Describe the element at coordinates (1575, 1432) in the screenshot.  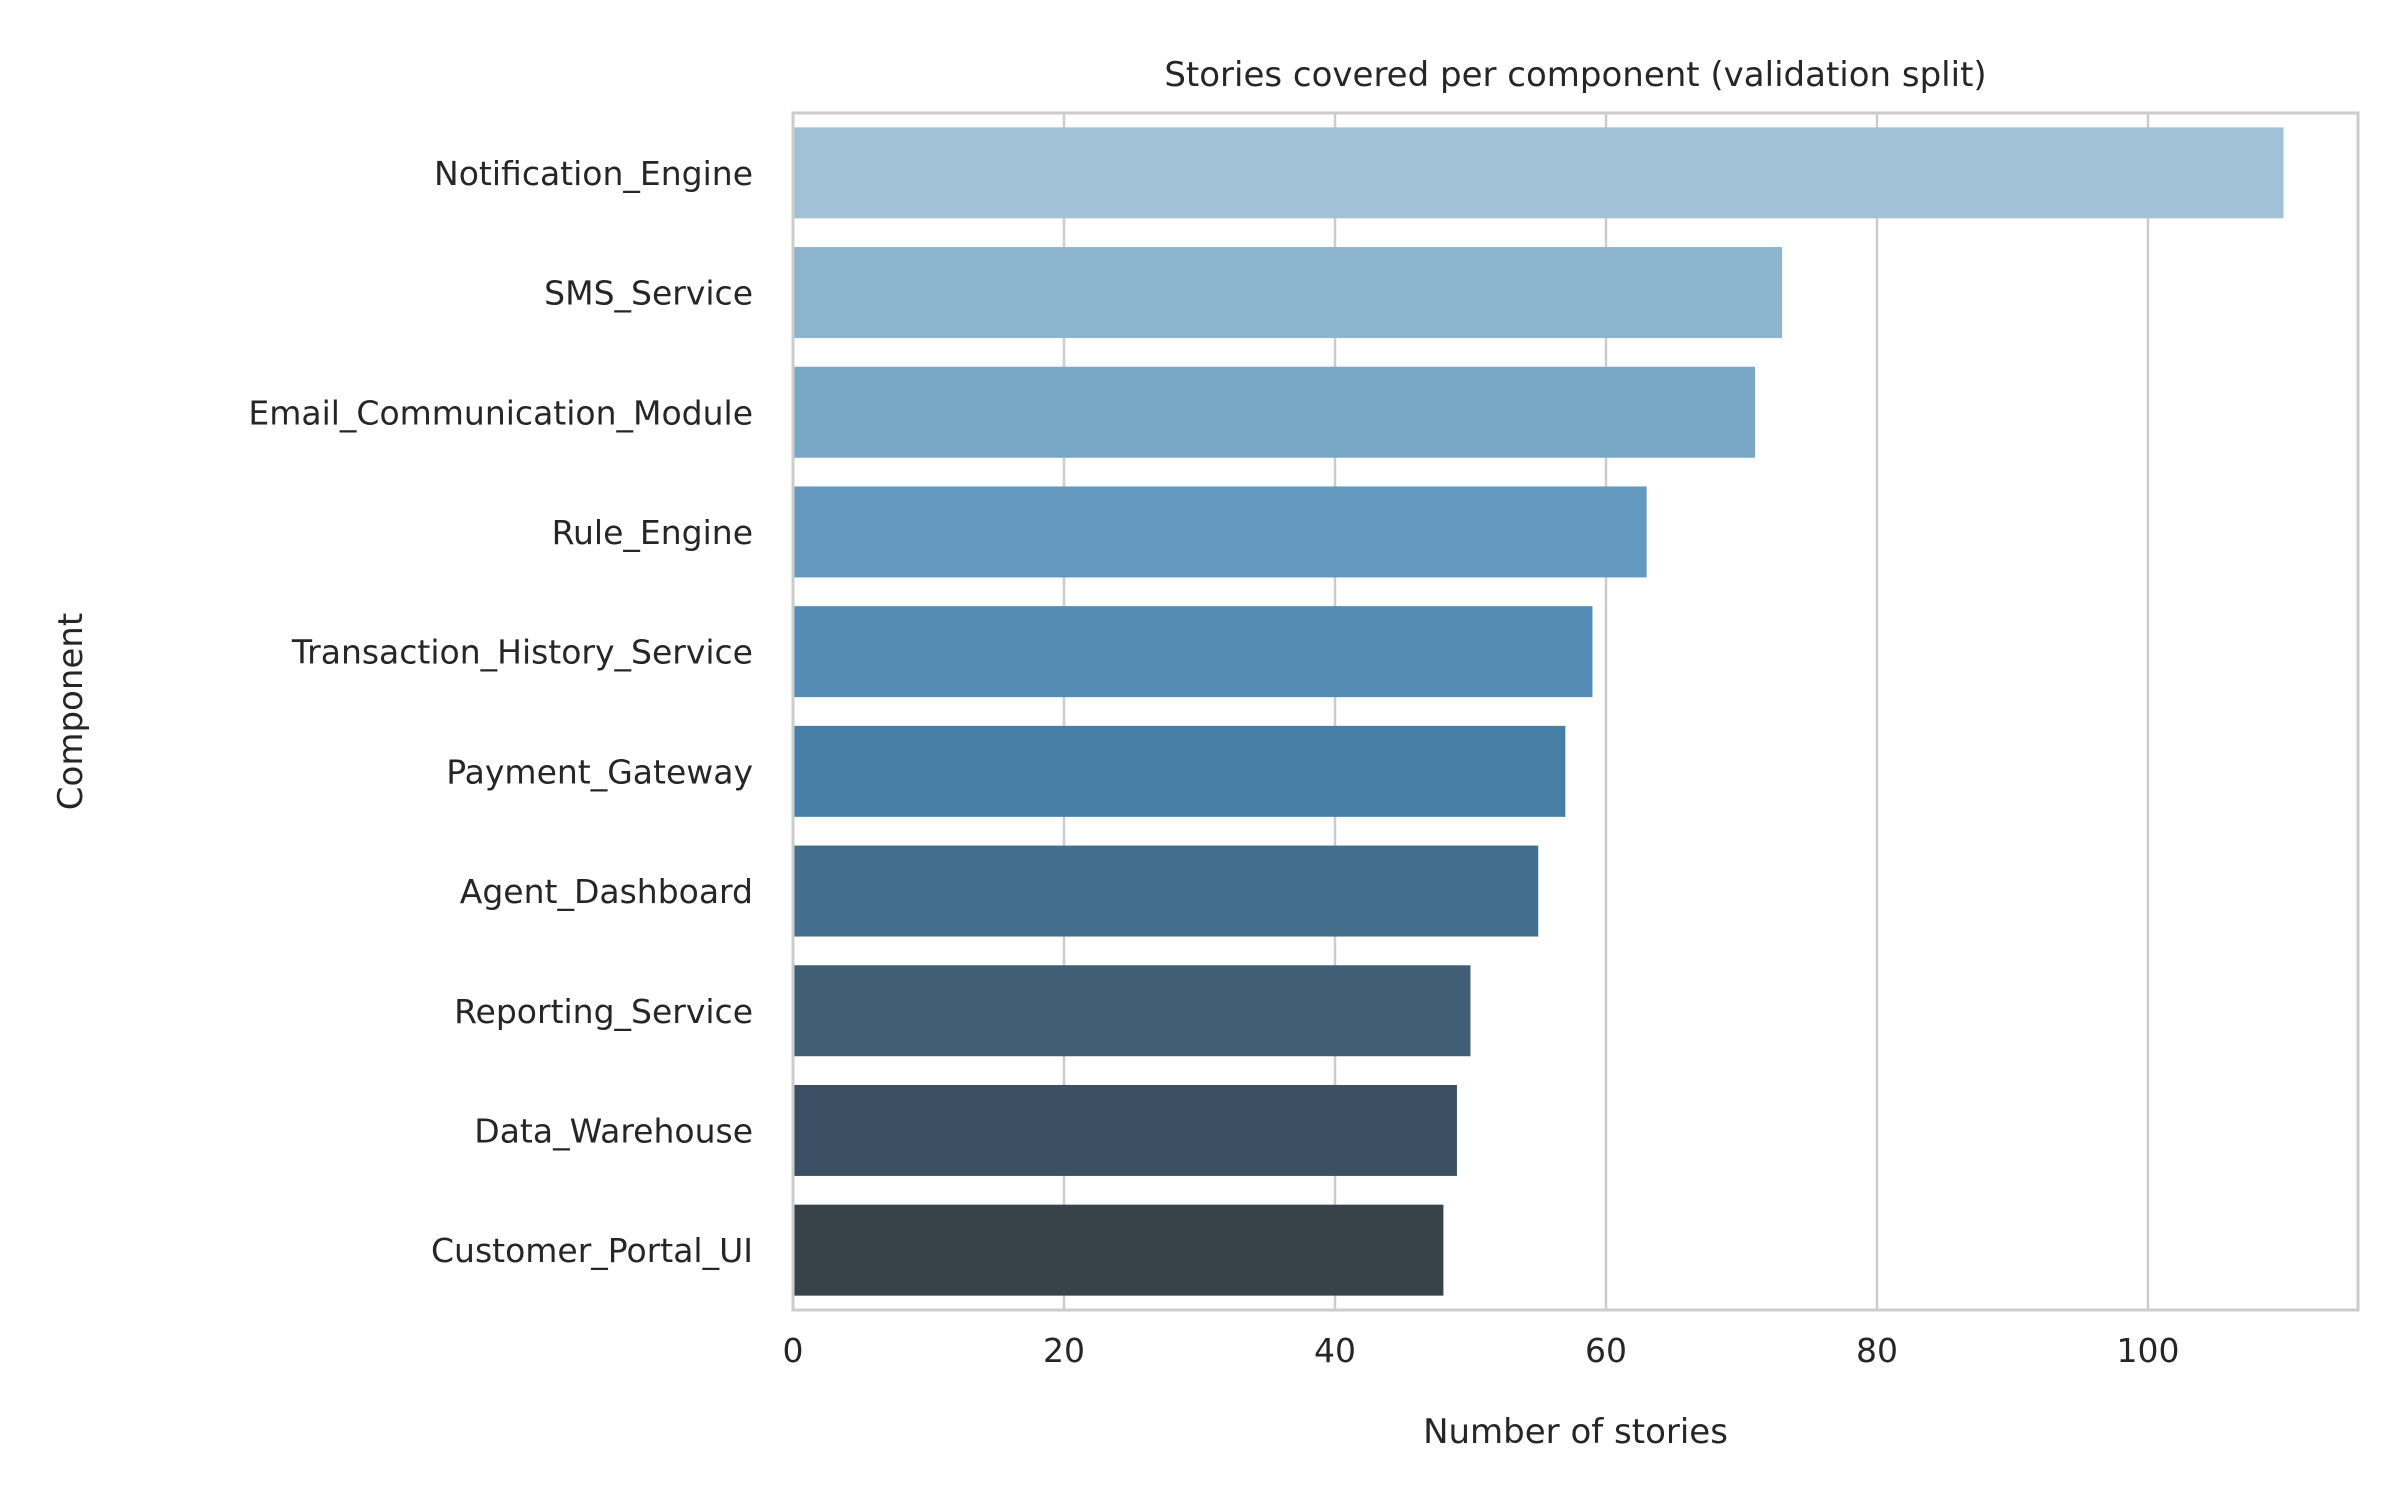
I see `x-axis-label: Number of stories` at that location.